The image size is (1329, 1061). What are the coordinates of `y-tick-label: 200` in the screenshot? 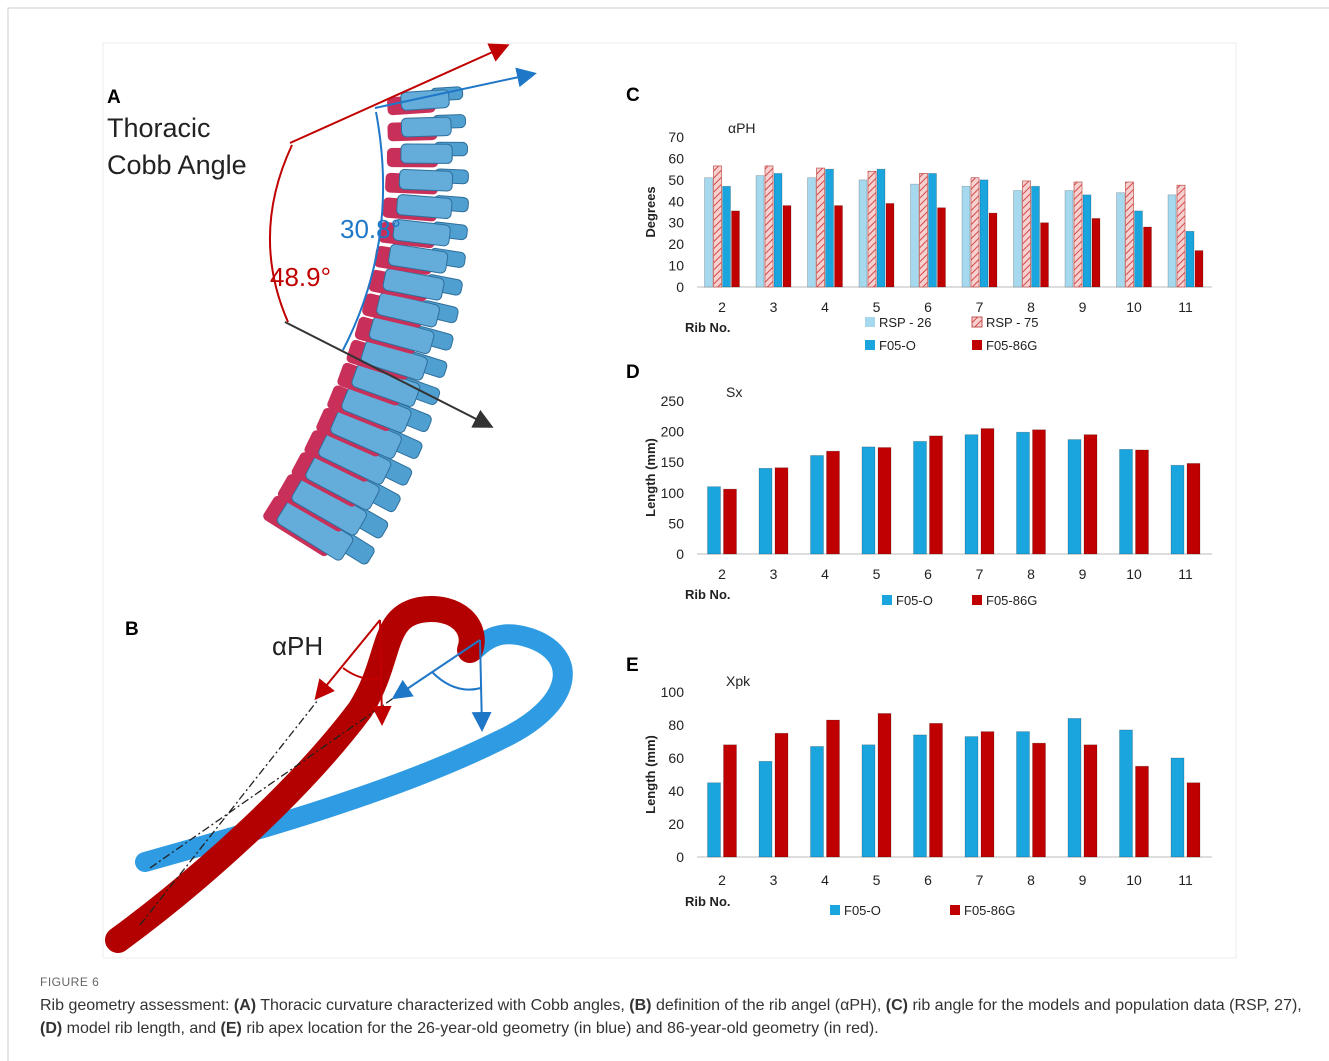 It's located at (673, 432).